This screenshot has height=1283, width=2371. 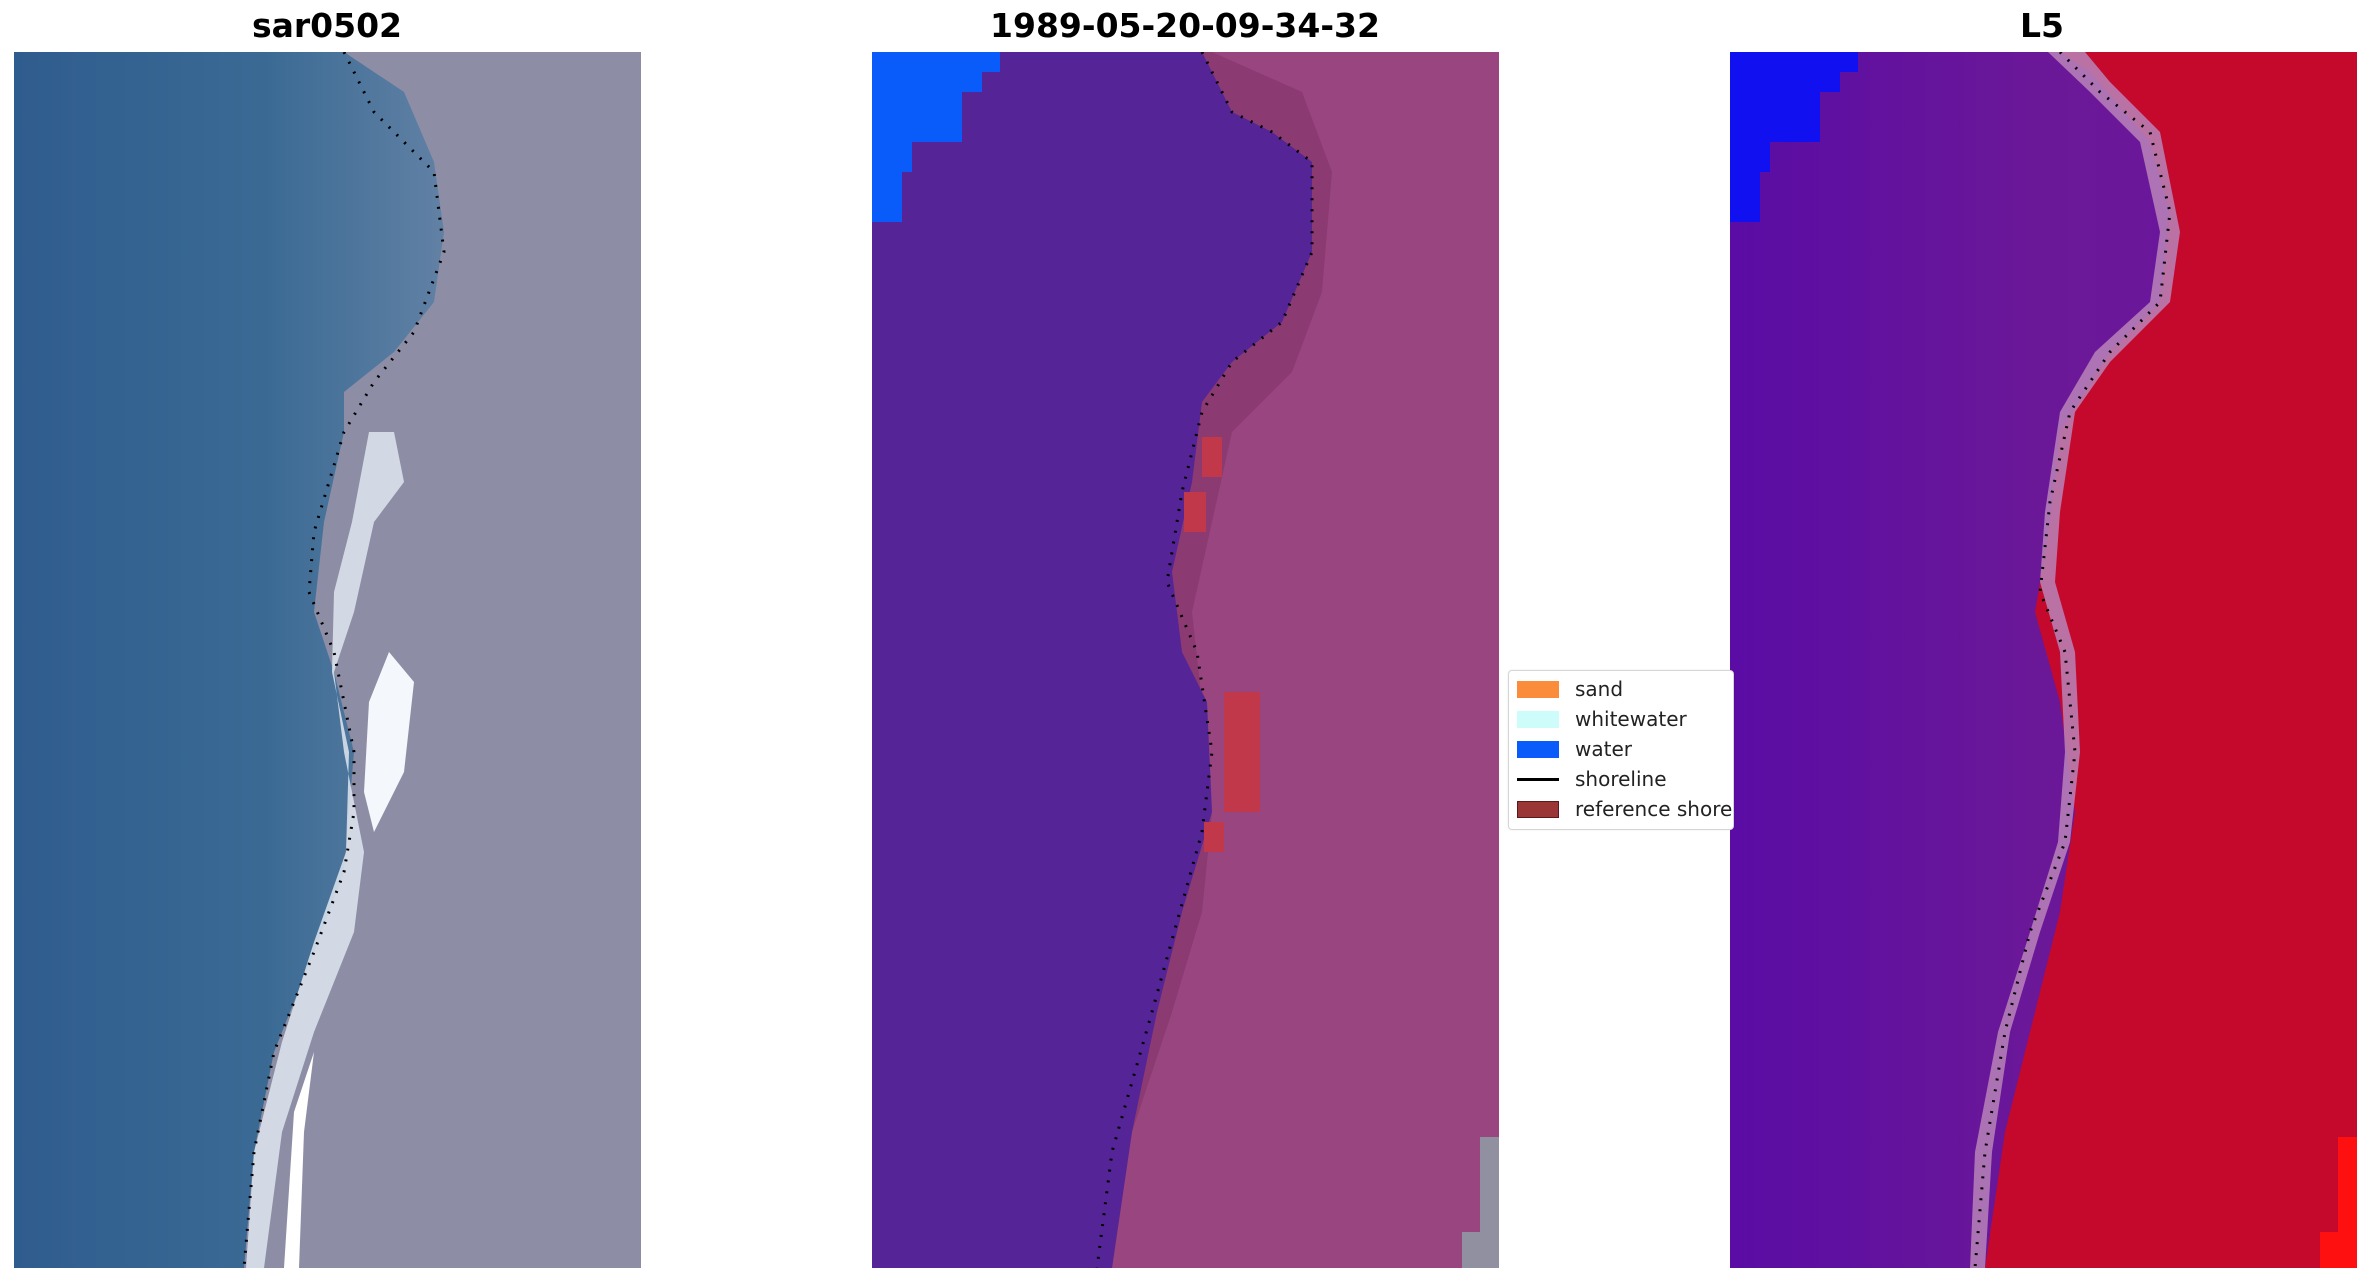 What do you see at coordinates (1621, 779) in the screenshot?
I see `legend-label: shoreline` at bounding box center [1621, 779].